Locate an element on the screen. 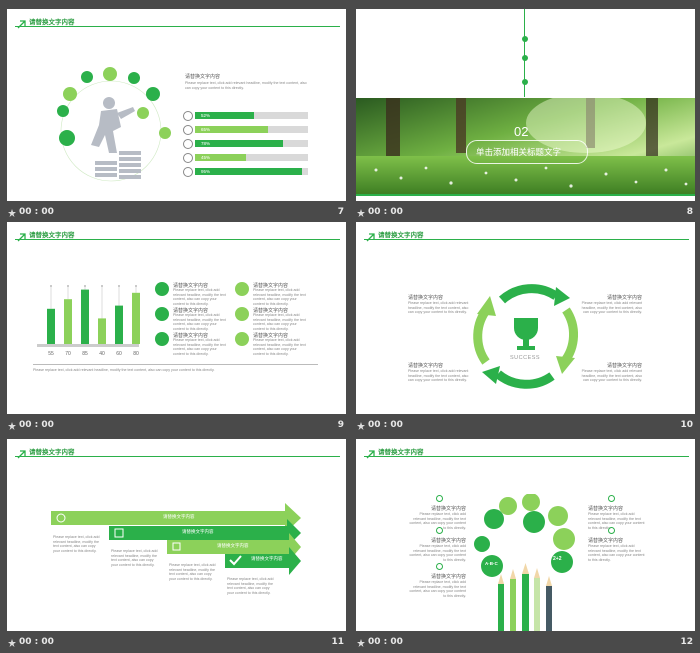 The image size is (700, 653). recycle-icon is located at coordinates (110, 74).